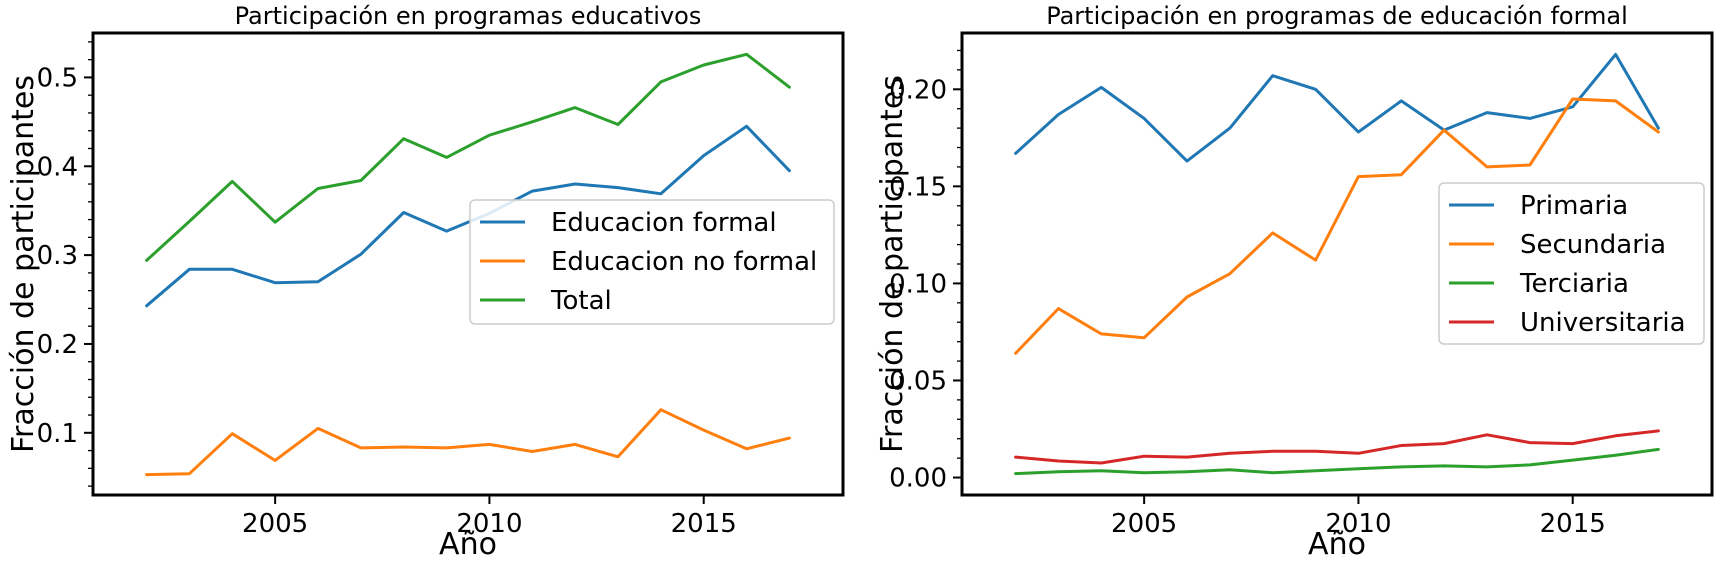 This screenshot has height=568, width=1720. Describe the element at coordinates (57, 434) in the screenshot. I see `y-tick-label: 0.1` at that location.